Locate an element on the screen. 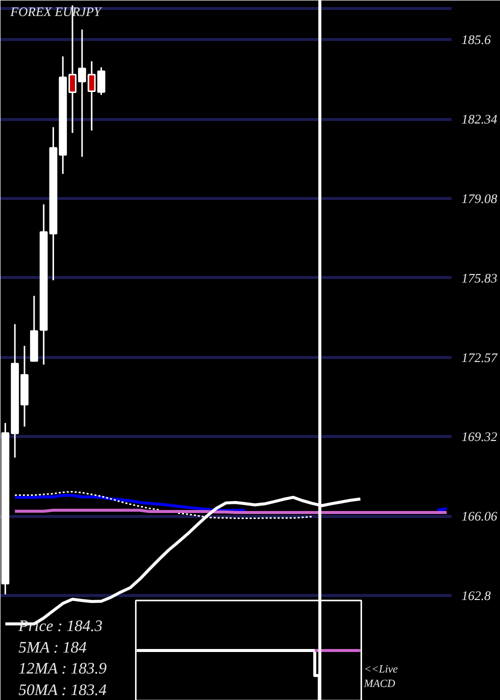 The image size is (500, 700). annotation: 50MA : 183.4 is located at coordinates (62, 691).